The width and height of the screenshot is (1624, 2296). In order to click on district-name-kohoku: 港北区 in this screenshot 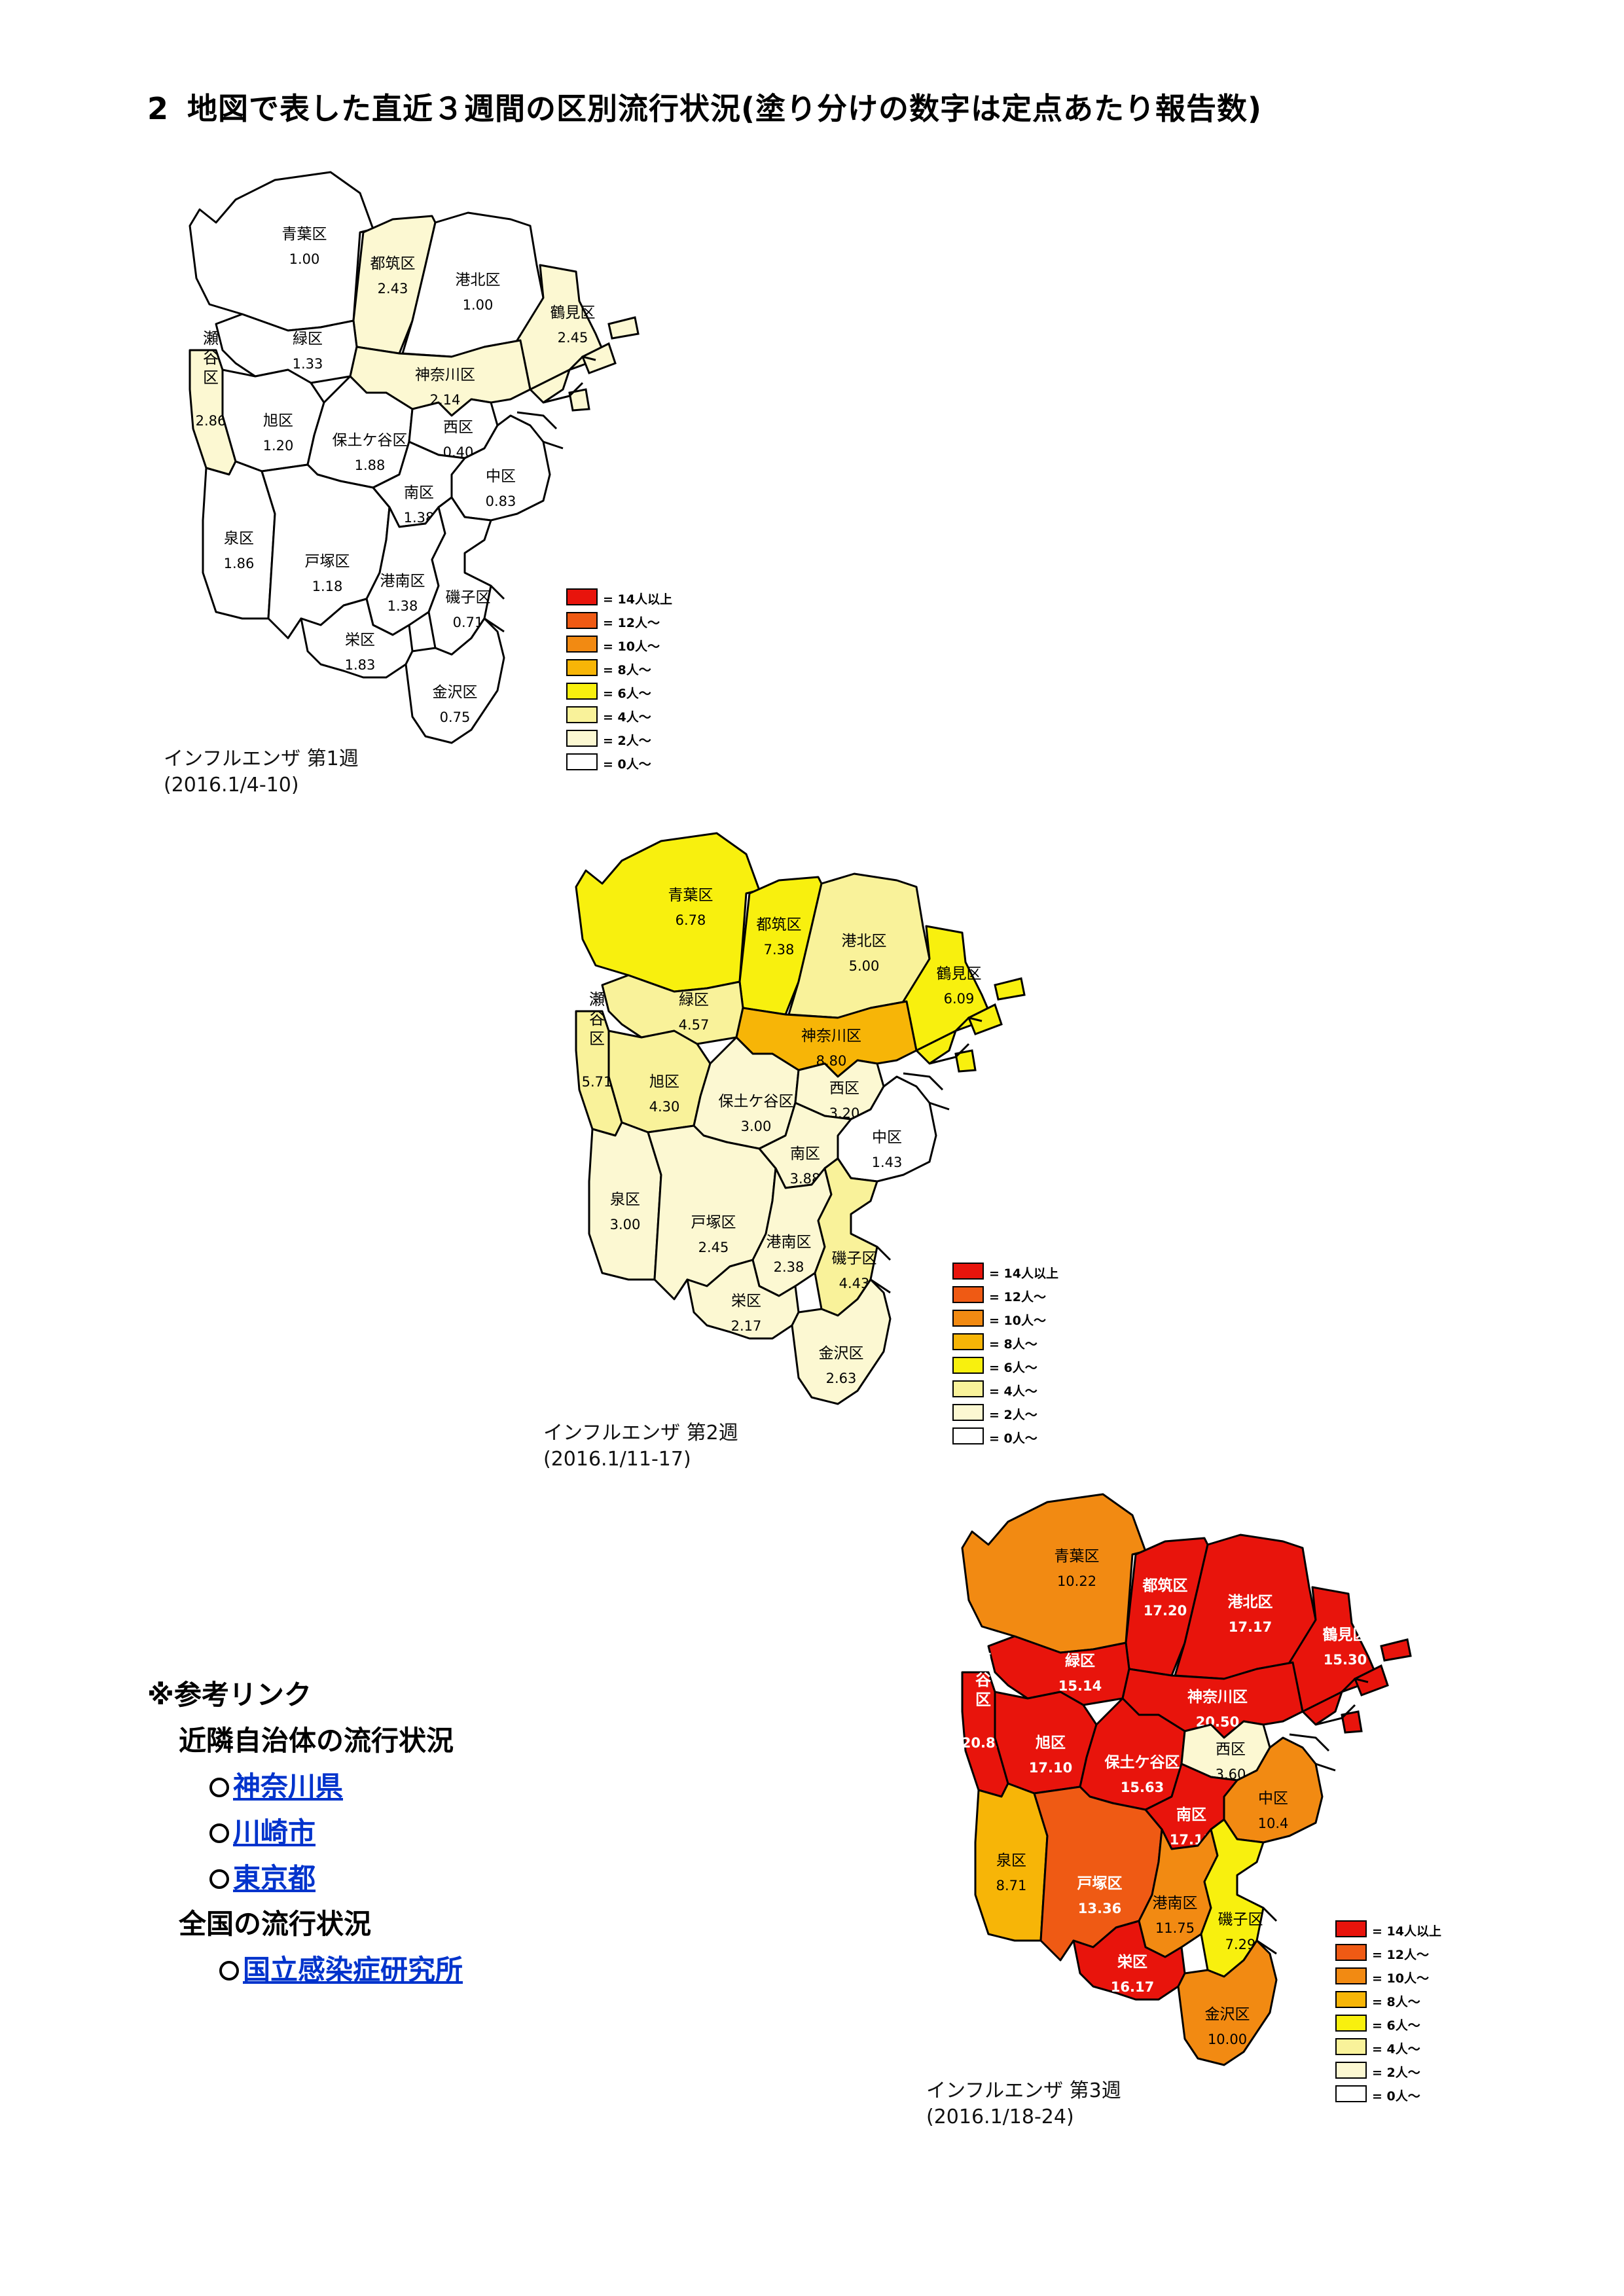, I will do `click(478, 280)`.